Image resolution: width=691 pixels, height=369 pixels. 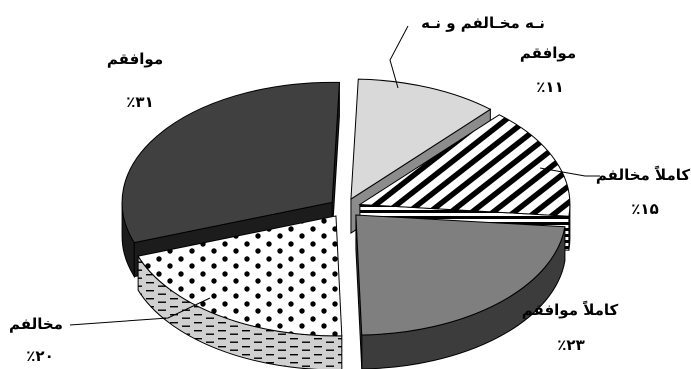 I want to click on slice-value-disagree: ٪۲۰, so click(x=40, y=356).